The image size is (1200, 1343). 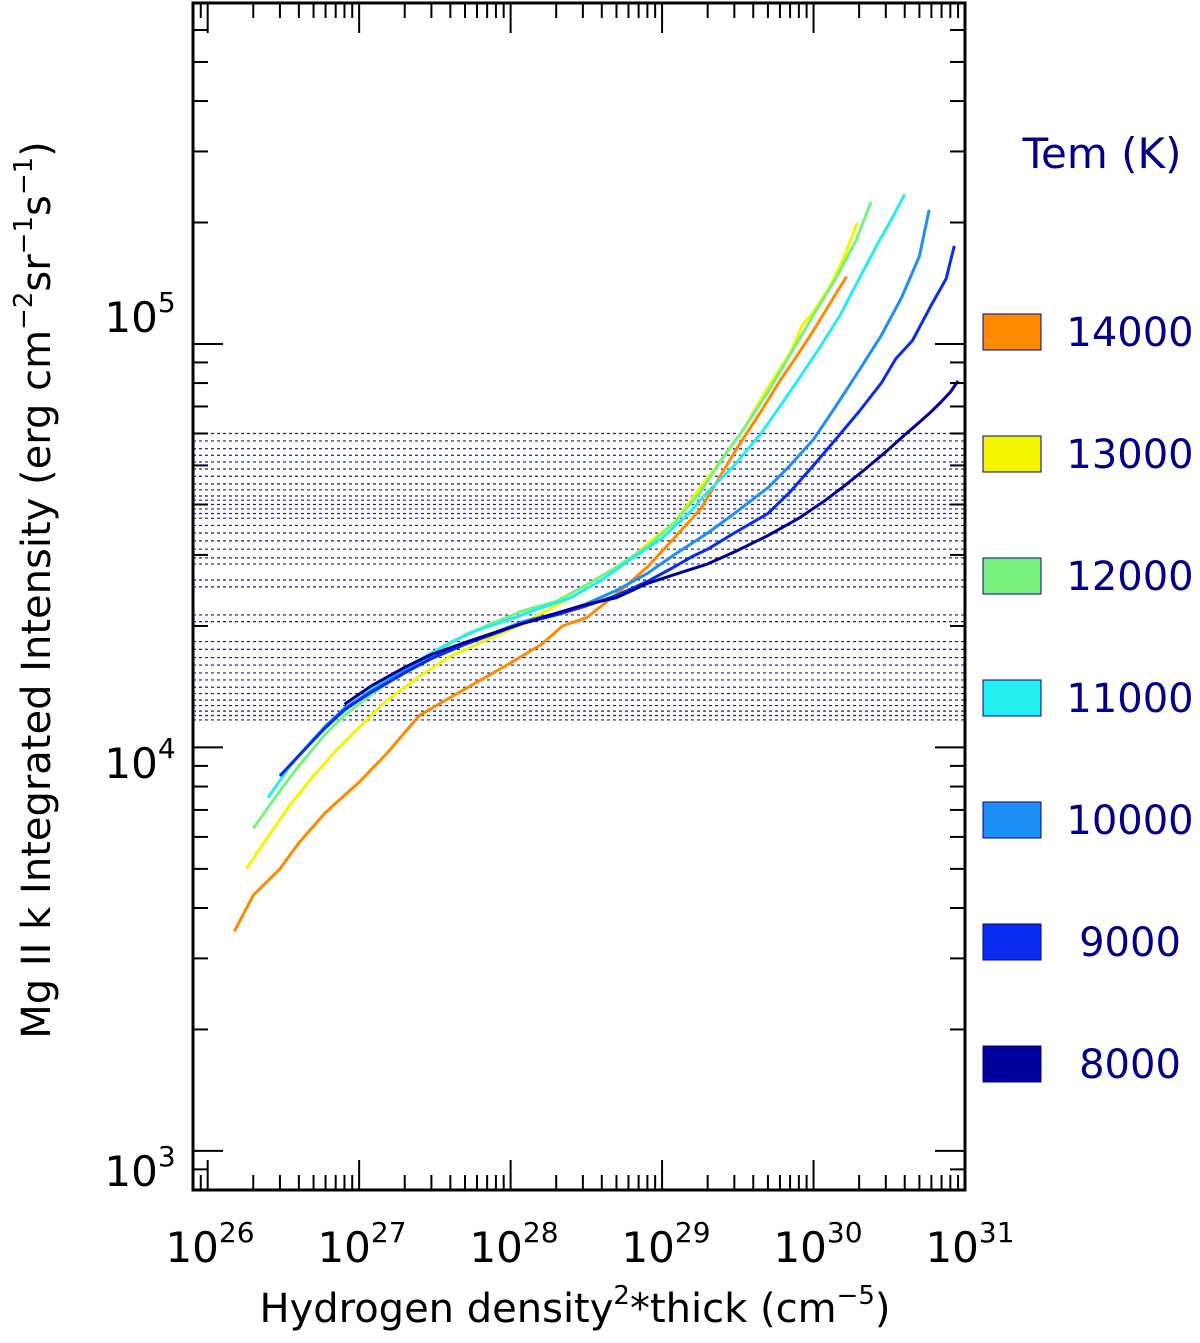 What do you see at coordinates (1129, 821) in the screenshot?
I see `legend-label-10000: 10000` at bounding box center [1129, 821].